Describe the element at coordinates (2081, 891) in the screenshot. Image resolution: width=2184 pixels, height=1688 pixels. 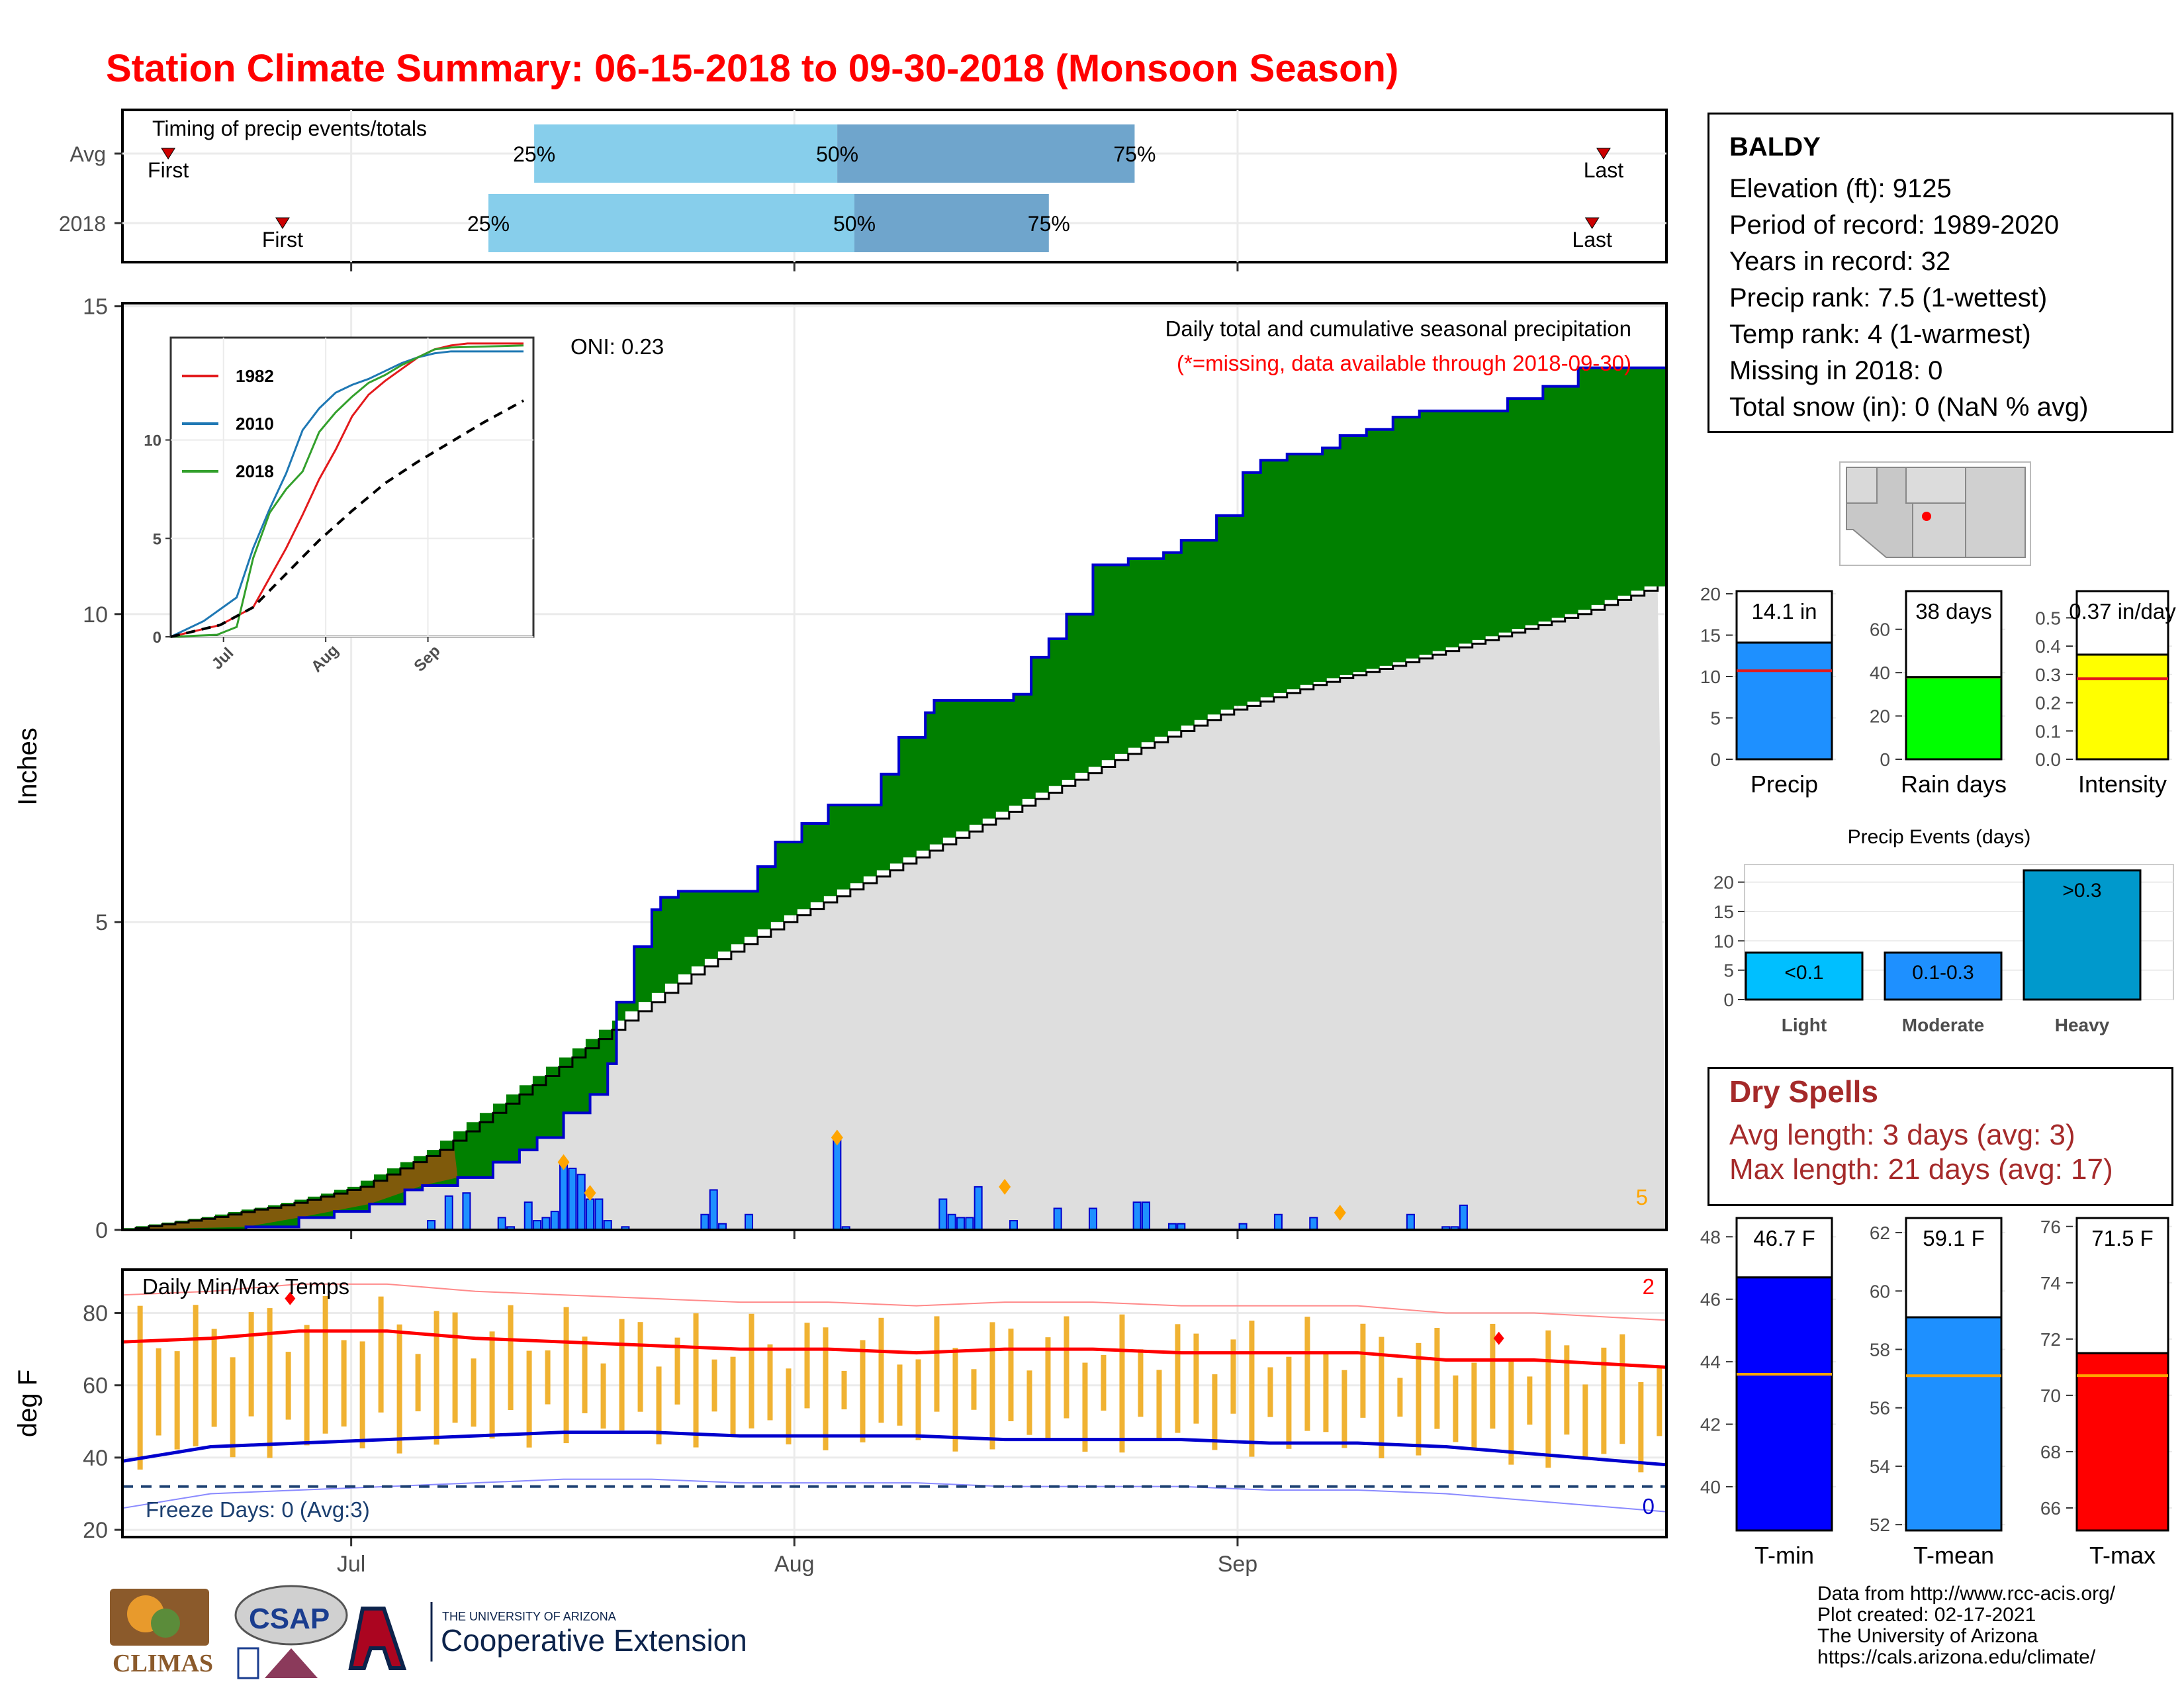
I see `events-value-label: >0.3` at that location.